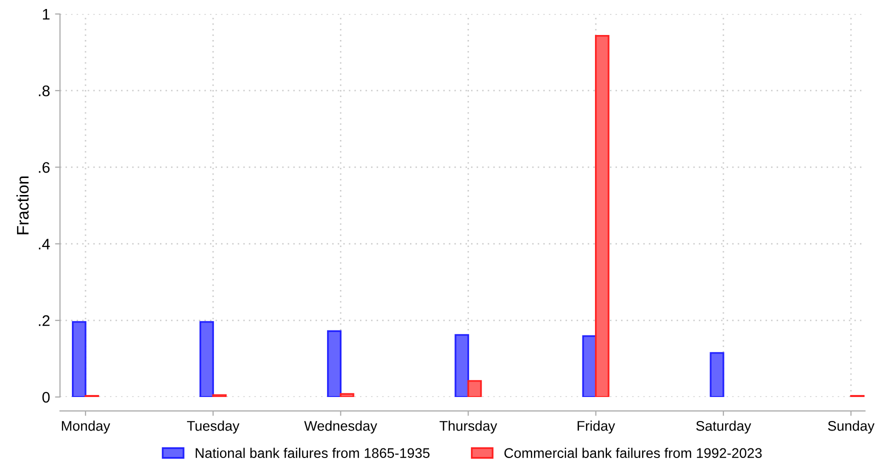 The width and height of the screenshot is (878, 466). I want to click on y-tick-label: 0, so click(46, 397).